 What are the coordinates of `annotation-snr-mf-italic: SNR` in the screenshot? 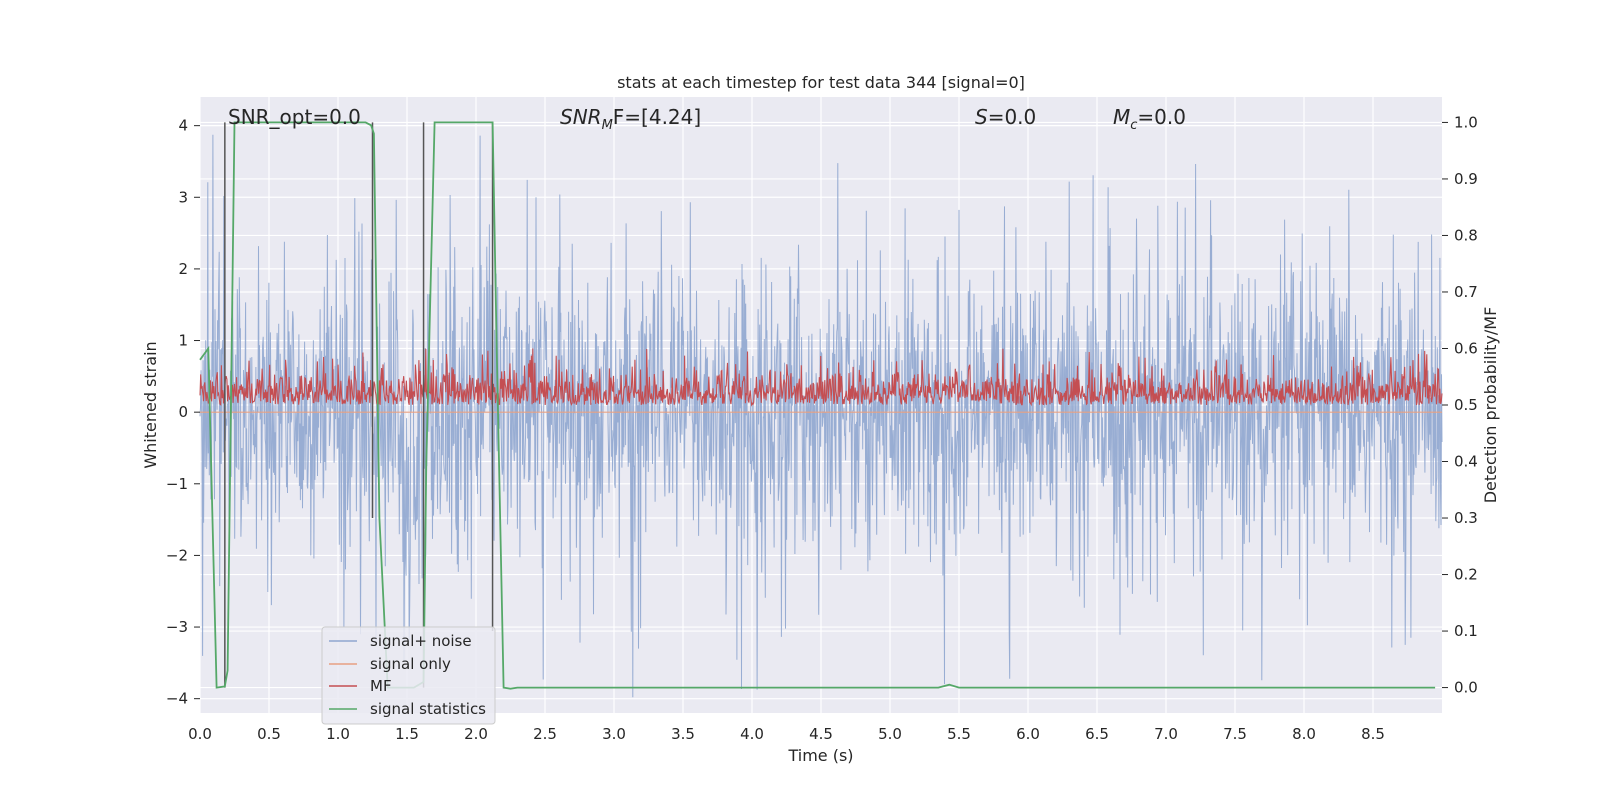 It's located at (581, 117).